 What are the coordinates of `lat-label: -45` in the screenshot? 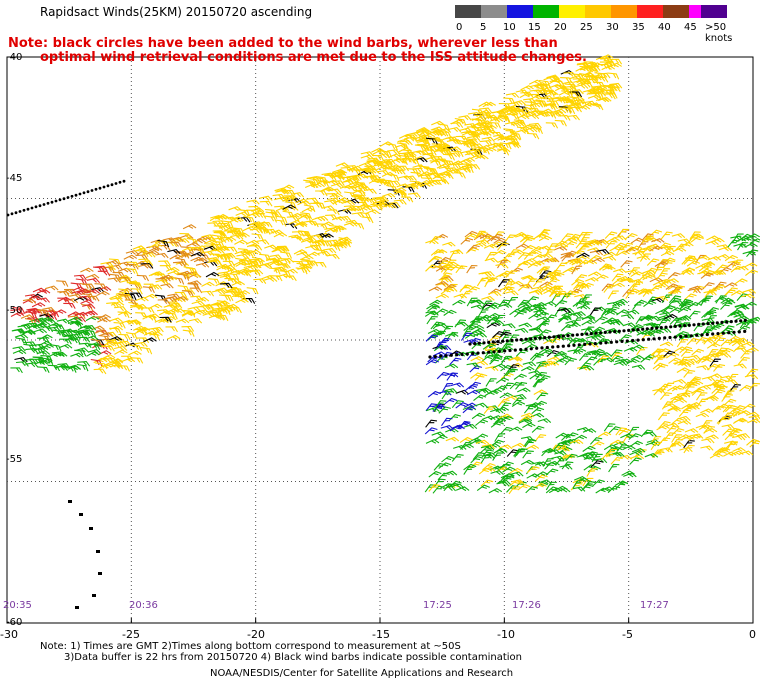 It's located at (14, 178).